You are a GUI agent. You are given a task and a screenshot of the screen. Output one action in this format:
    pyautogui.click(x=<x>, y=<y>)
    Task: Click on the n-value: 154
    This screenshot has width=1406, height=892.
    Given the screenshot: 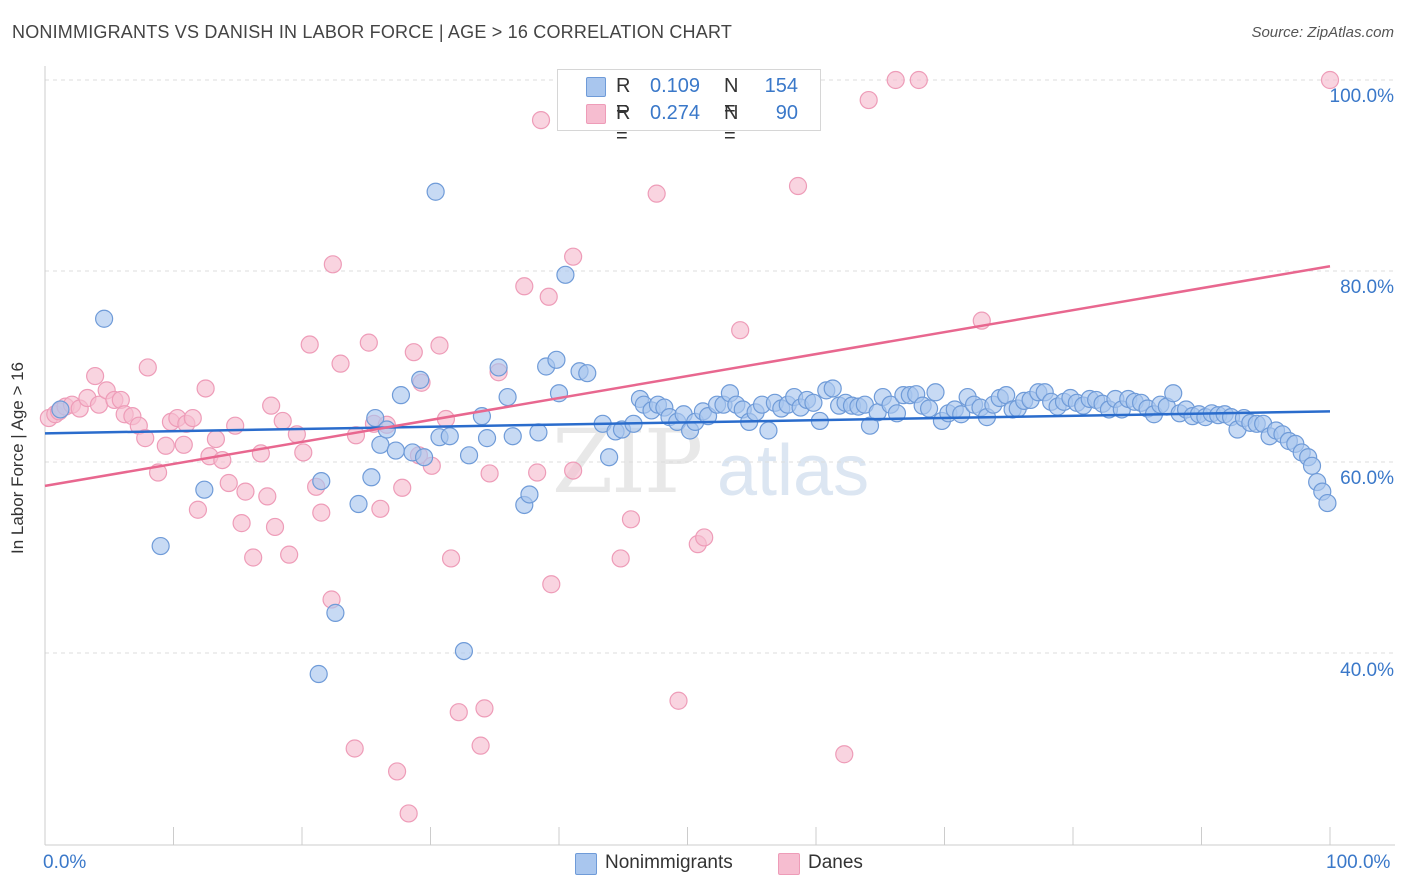 What is the action you would take?
    pyautogui.click(x=781, y=86)
    